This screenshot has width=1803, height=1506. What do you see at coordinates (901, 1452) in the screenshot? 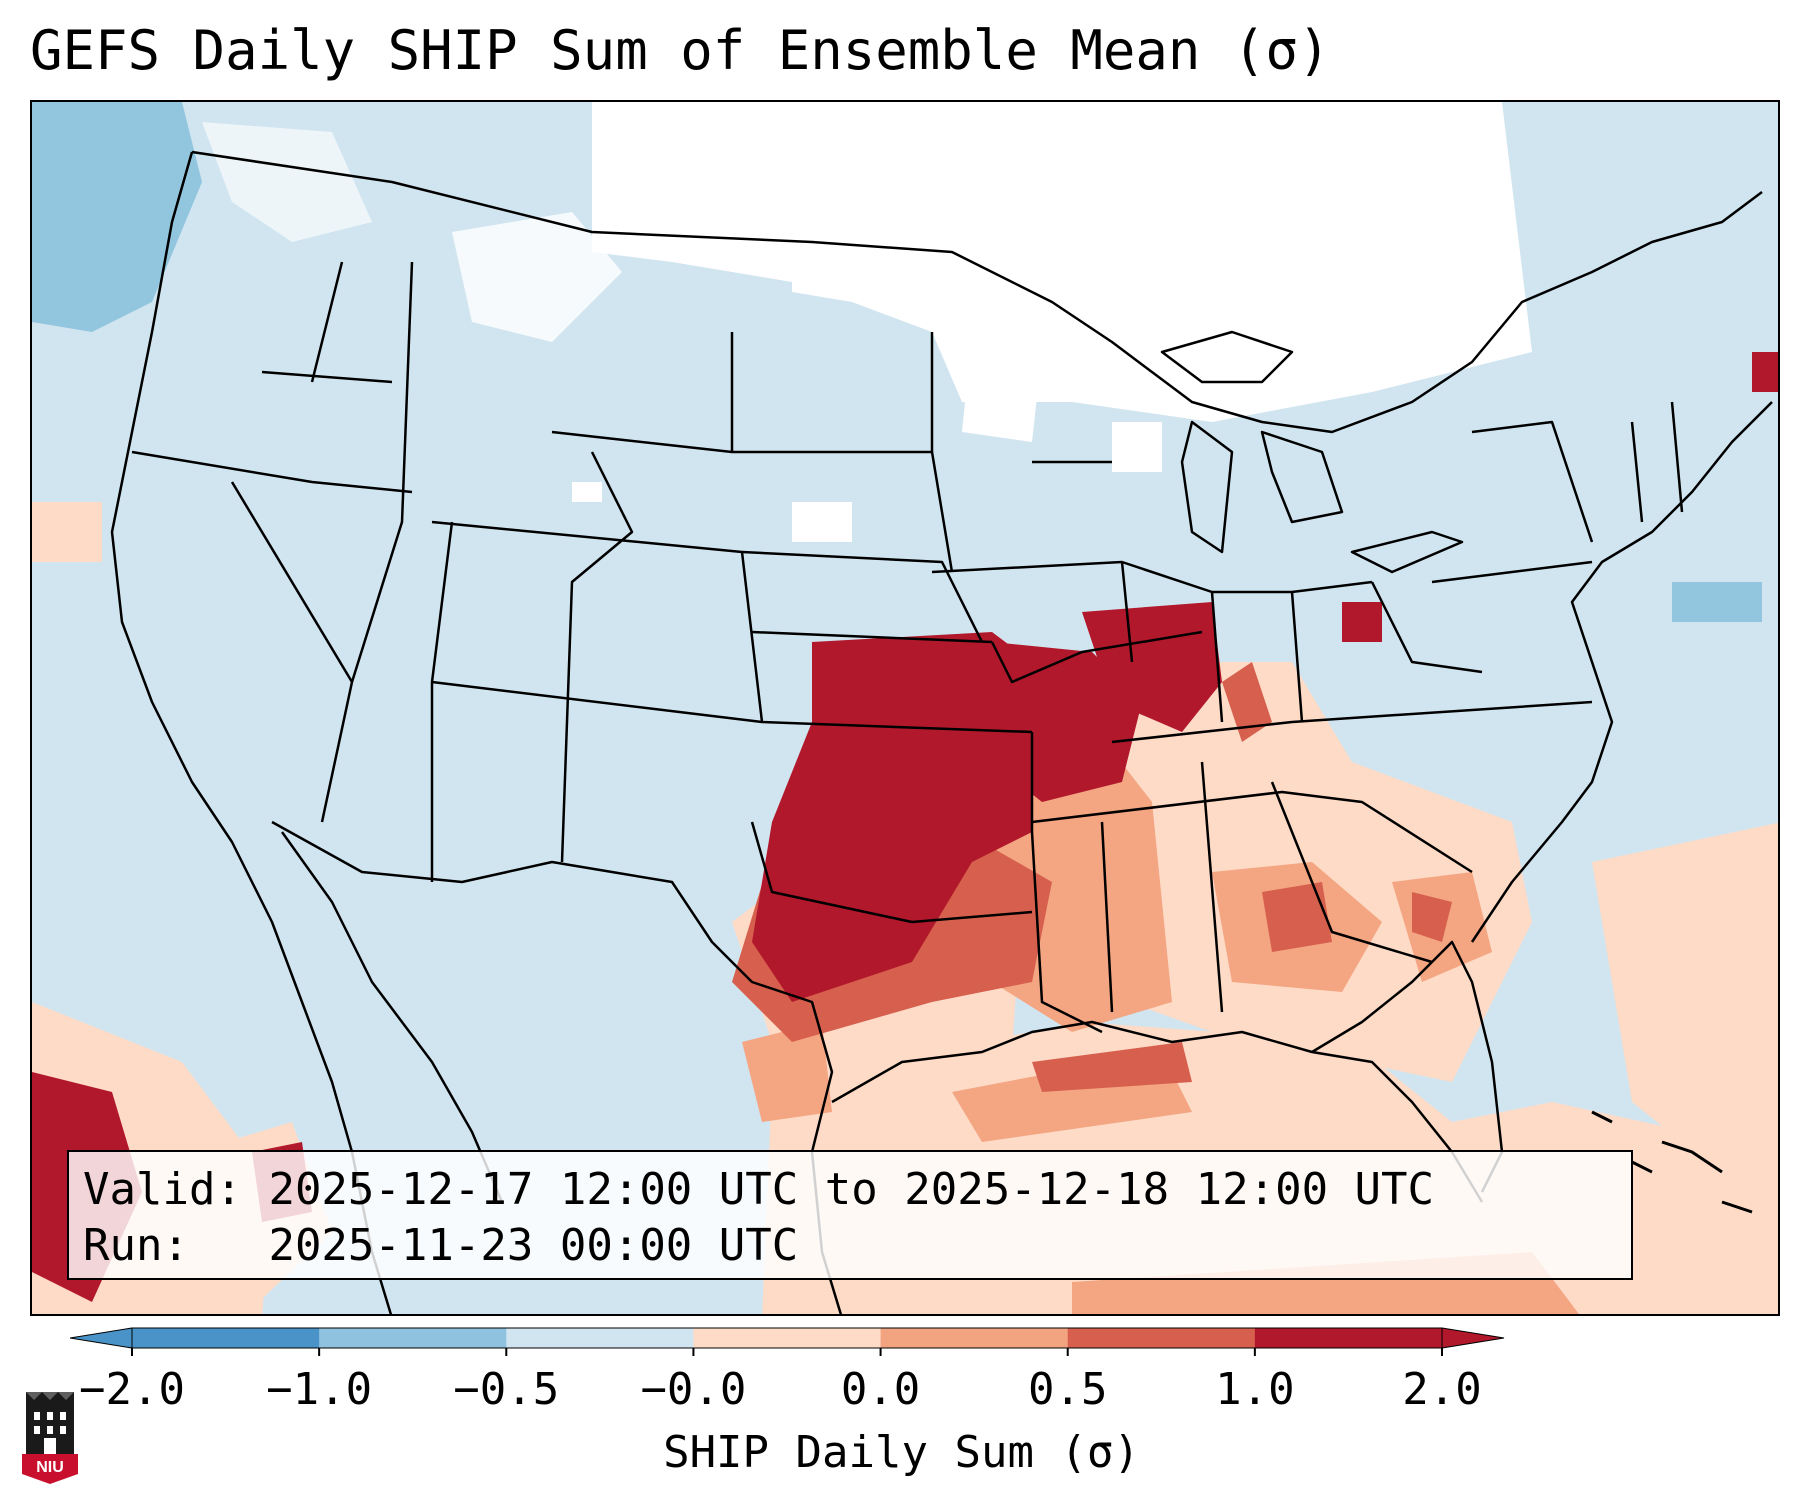
I see `colorbar-label: SHIP Daily Sum (σ)` at bounding box center [901, 1452].